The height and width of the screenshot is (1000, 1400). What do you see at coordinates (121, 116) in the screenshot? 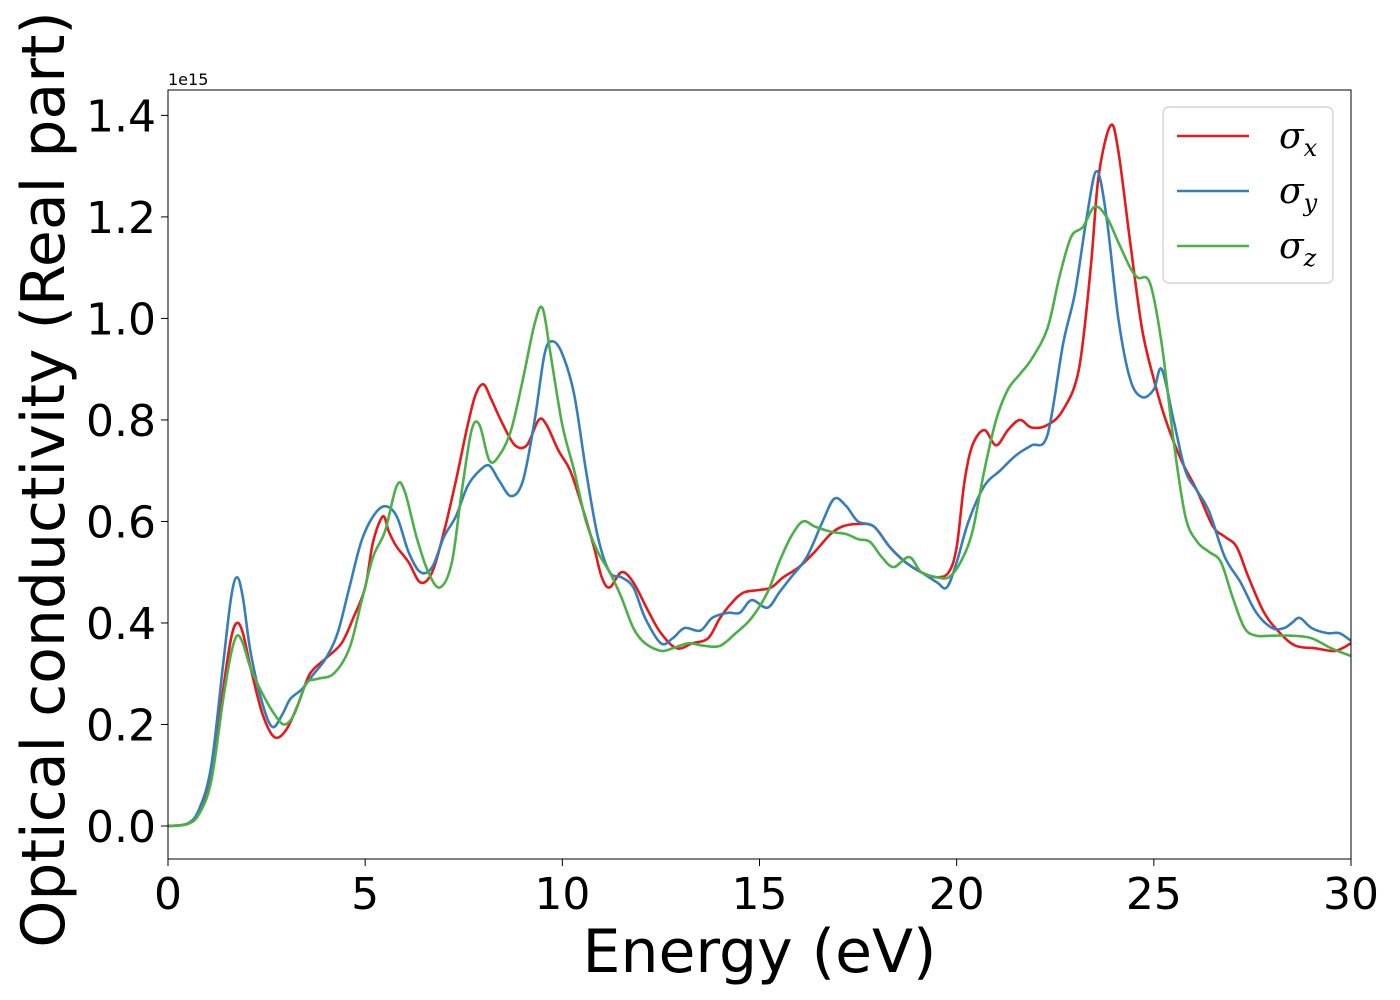
I see `y-tick-label: 1.4` at bounding box center [121, 116].